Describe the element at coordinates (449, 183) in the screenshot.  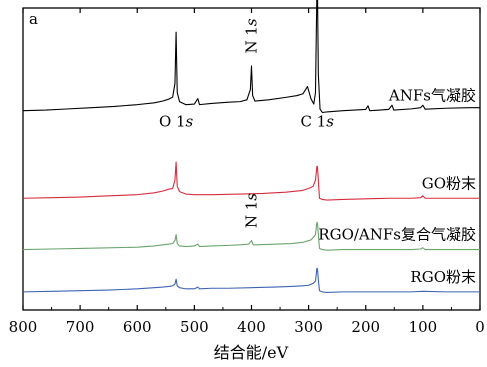
I see `series-label: GO粉末` at that location.